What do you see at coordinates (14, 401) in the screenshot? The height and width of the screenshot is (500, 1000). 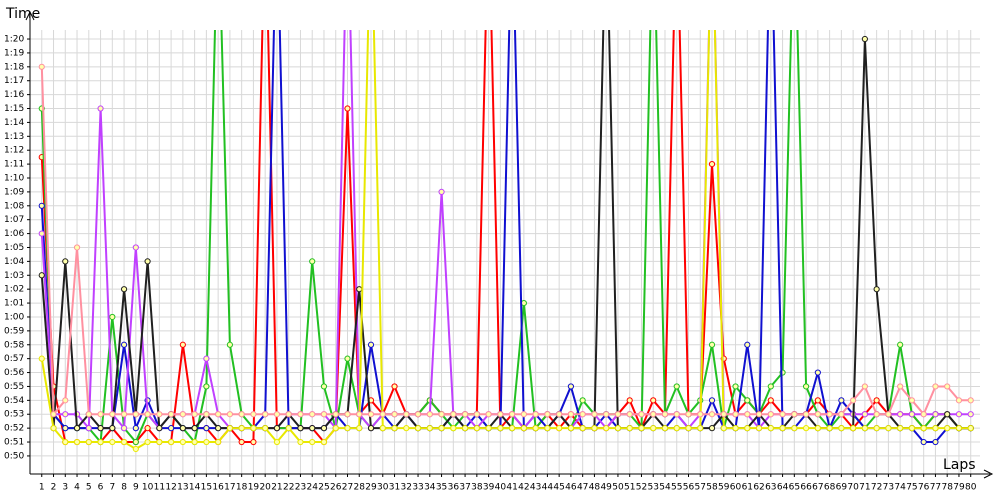 I see `y-tick-label: 0:54` at bounding box center [14, 401].